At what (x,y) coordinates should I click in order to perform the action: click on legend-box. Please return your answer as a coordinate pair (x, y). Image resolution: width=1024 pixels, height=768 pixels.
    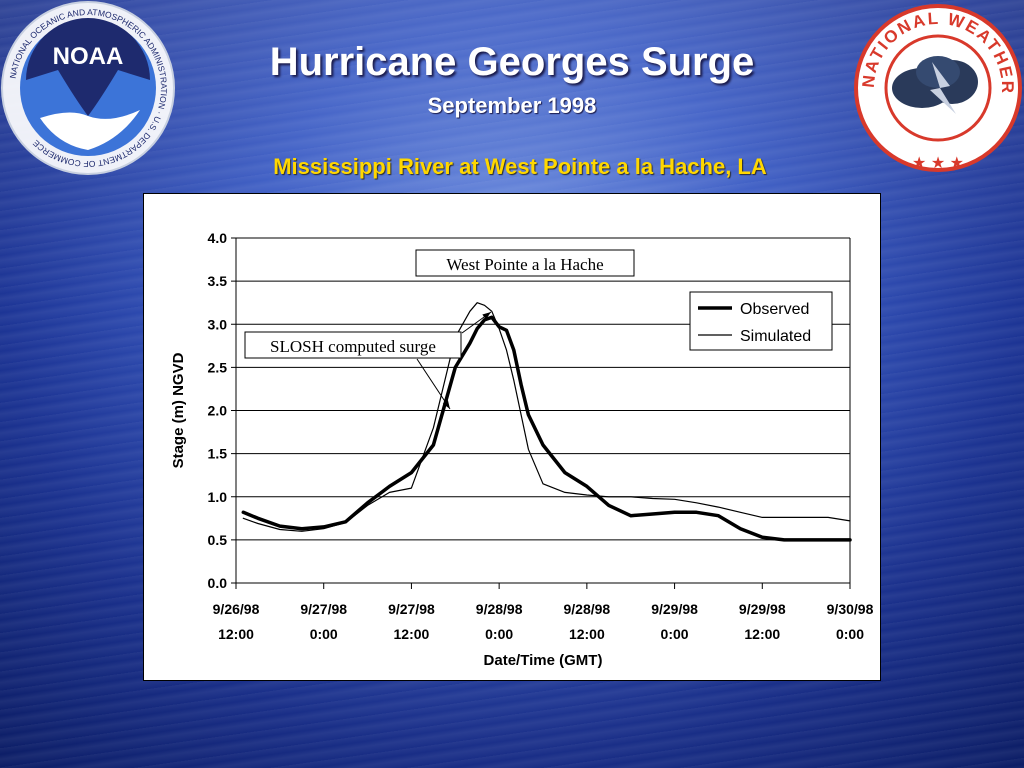
    Looking at the image, I should click on (761, 321).